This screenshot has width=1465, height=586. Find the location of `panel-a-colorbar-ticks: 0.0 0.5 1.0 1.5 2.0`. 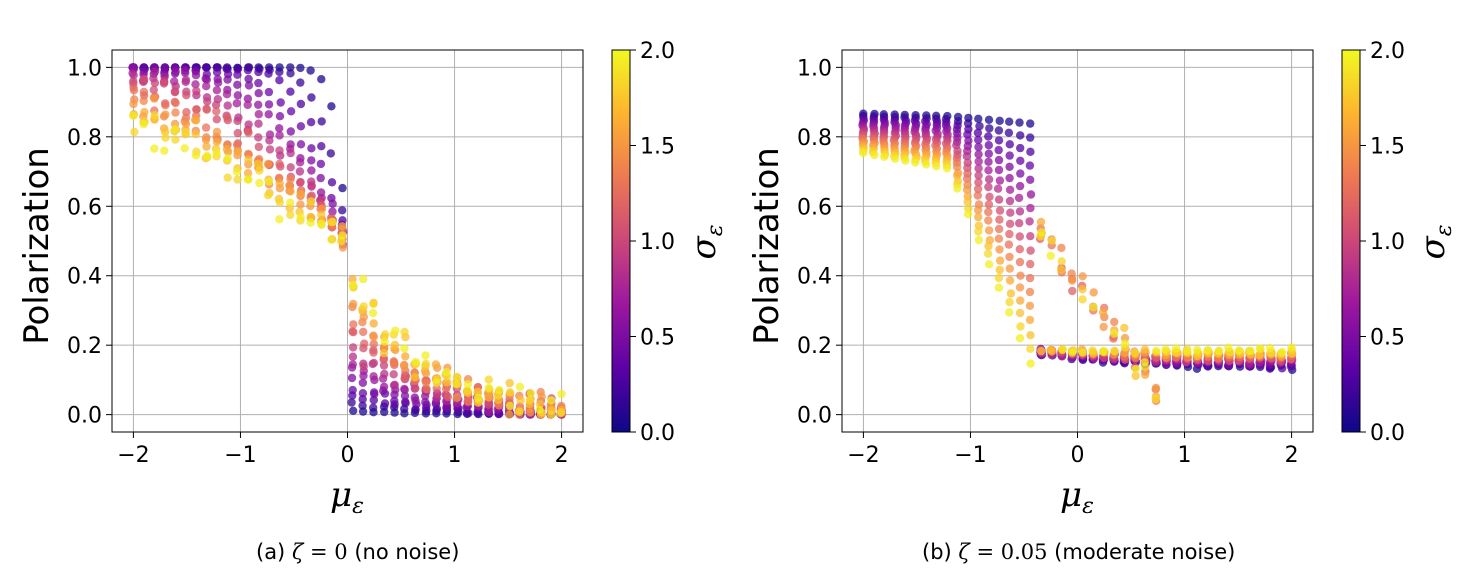

panel-a-colorbar-ticks: 0.0 0.5 1.0 1.5 2.0 is located at coordinates (652, 242).